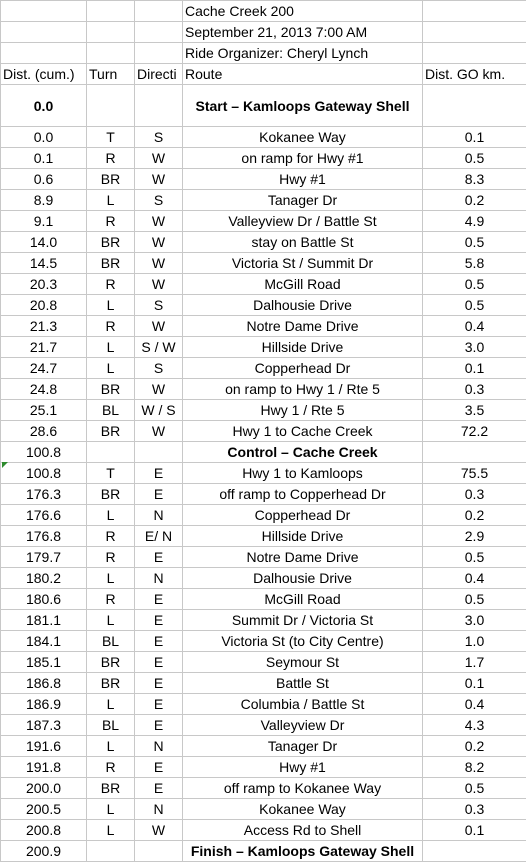  Describe the element at coordinates (474, 221) in the screenshot. I see `go-cell: 4.9` at that location.